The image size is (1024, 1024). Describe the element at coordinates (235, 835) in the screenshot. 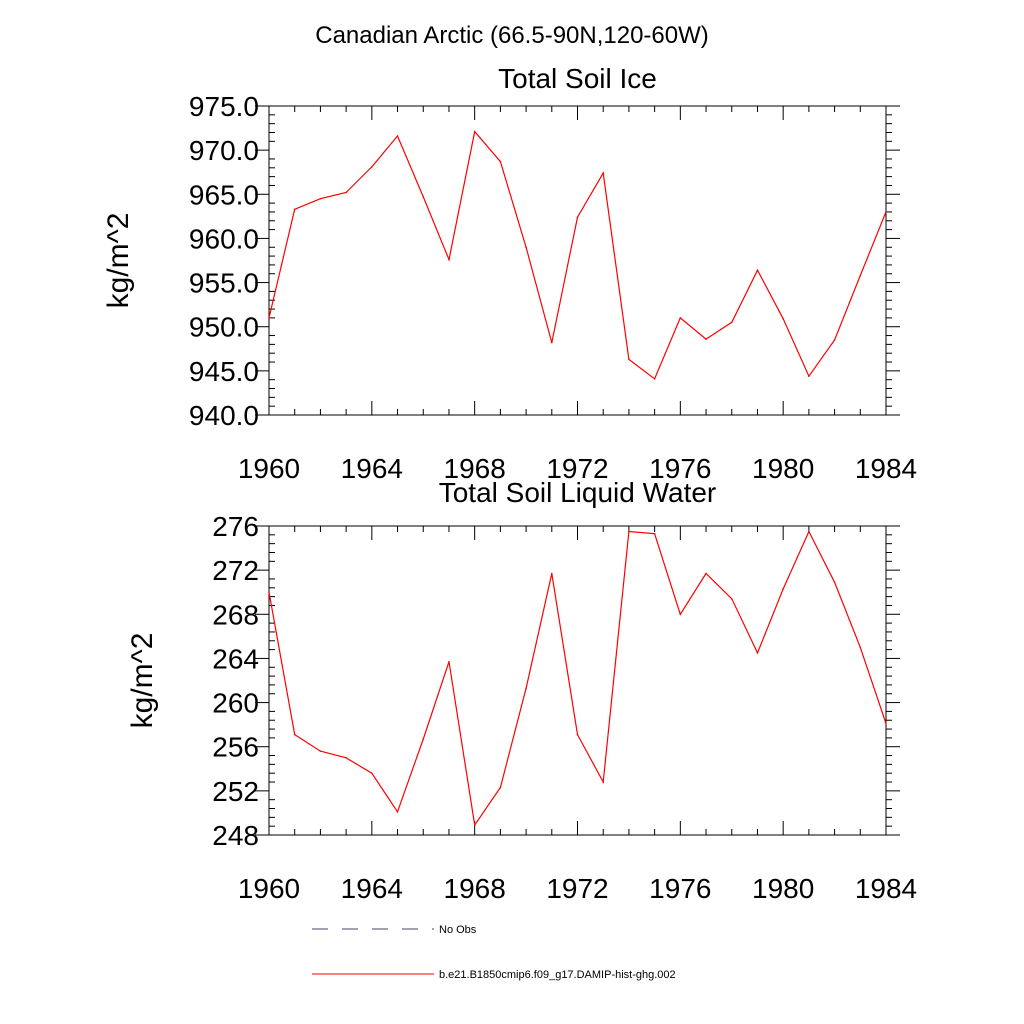

I see `y-tick-label: 248` at that location.